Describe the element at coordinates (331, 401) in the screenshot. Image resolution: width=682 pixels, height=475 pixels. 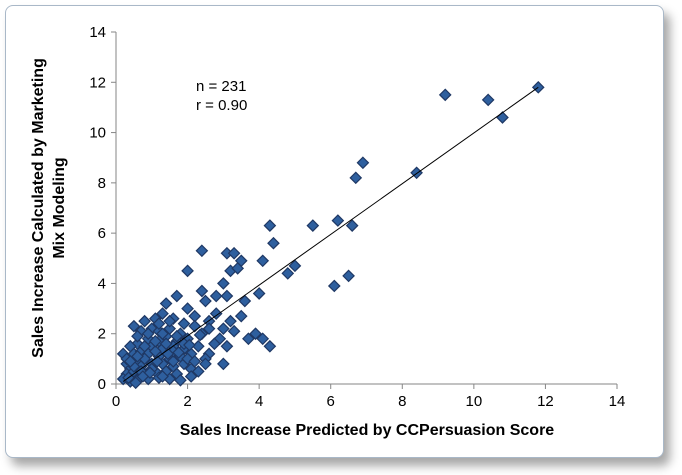
I see `x-tick-label: 6` at that location.